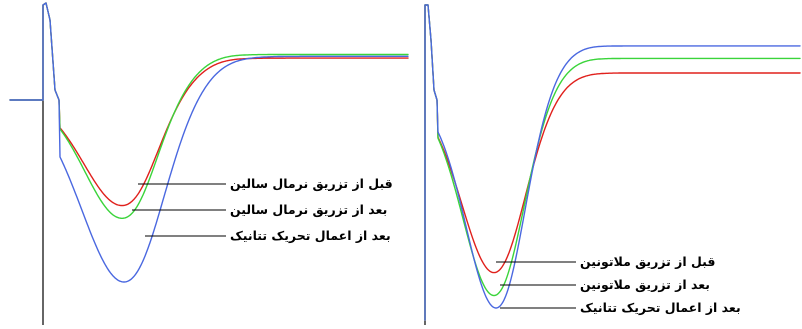 This screenshot has height=329, width=802. Describe the element at coordinates (645, 284) in the screenshot. I see `right-annotation-2: بعد از تزریق ملاتونین` at that location.